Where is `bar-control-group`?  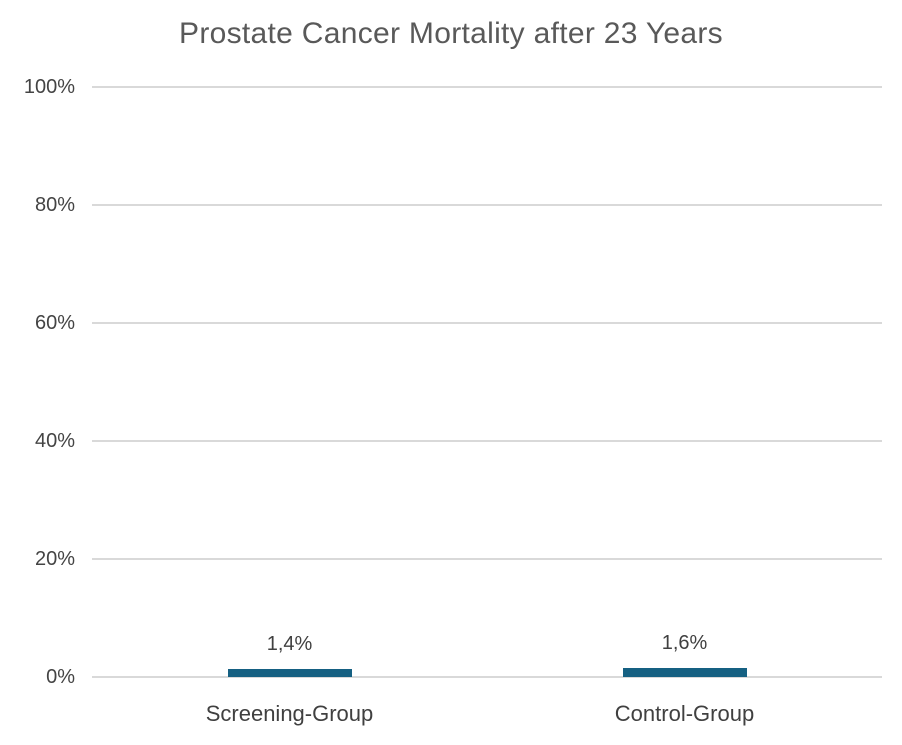
bar-control-group is located at coordinates (684, 672).